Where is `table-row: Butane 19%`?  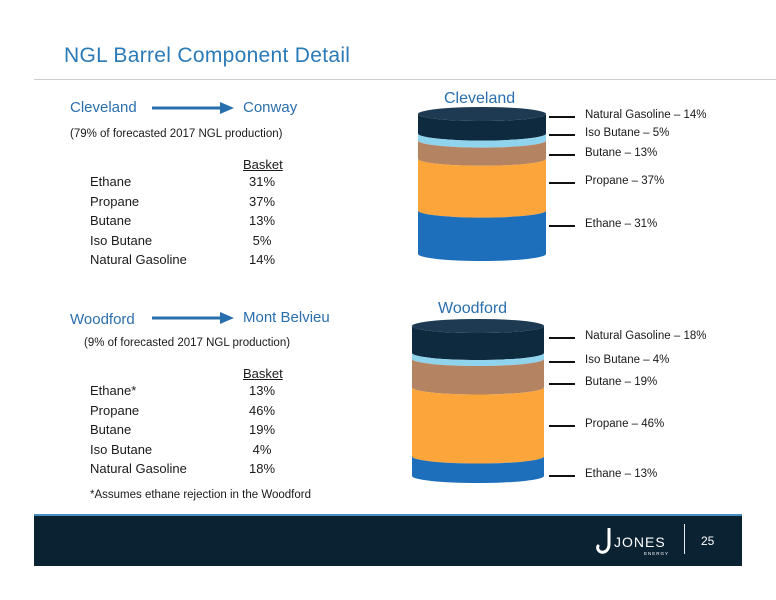
table-row: Butane 19% is located at coordinates (190, 432).